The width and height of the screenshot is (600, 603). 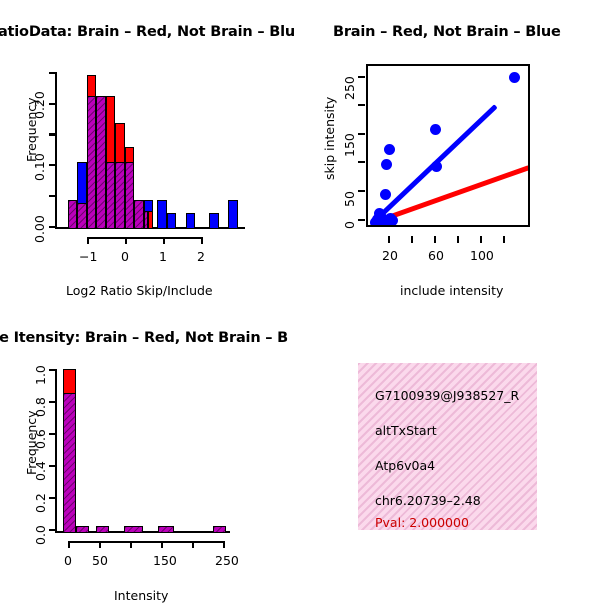 I want to click on intensity-y-tick-label-0: 0.0, so click(x=40, y=535).